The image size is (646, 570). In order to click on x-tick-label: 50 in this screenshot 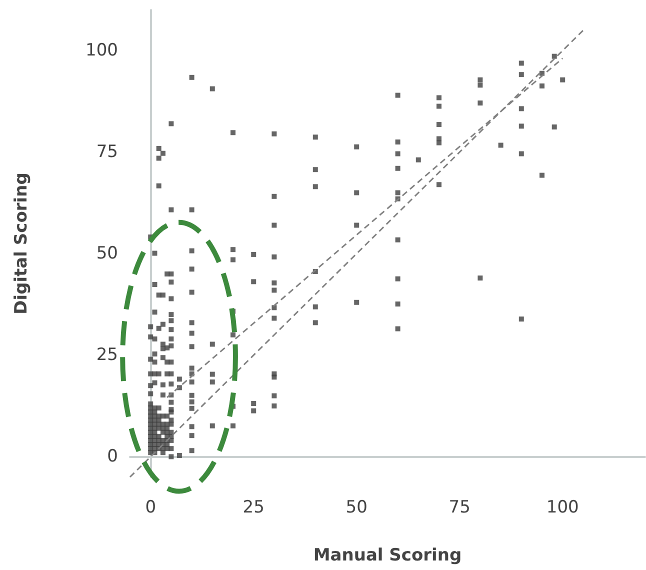, I will do `click(357, 508)`.